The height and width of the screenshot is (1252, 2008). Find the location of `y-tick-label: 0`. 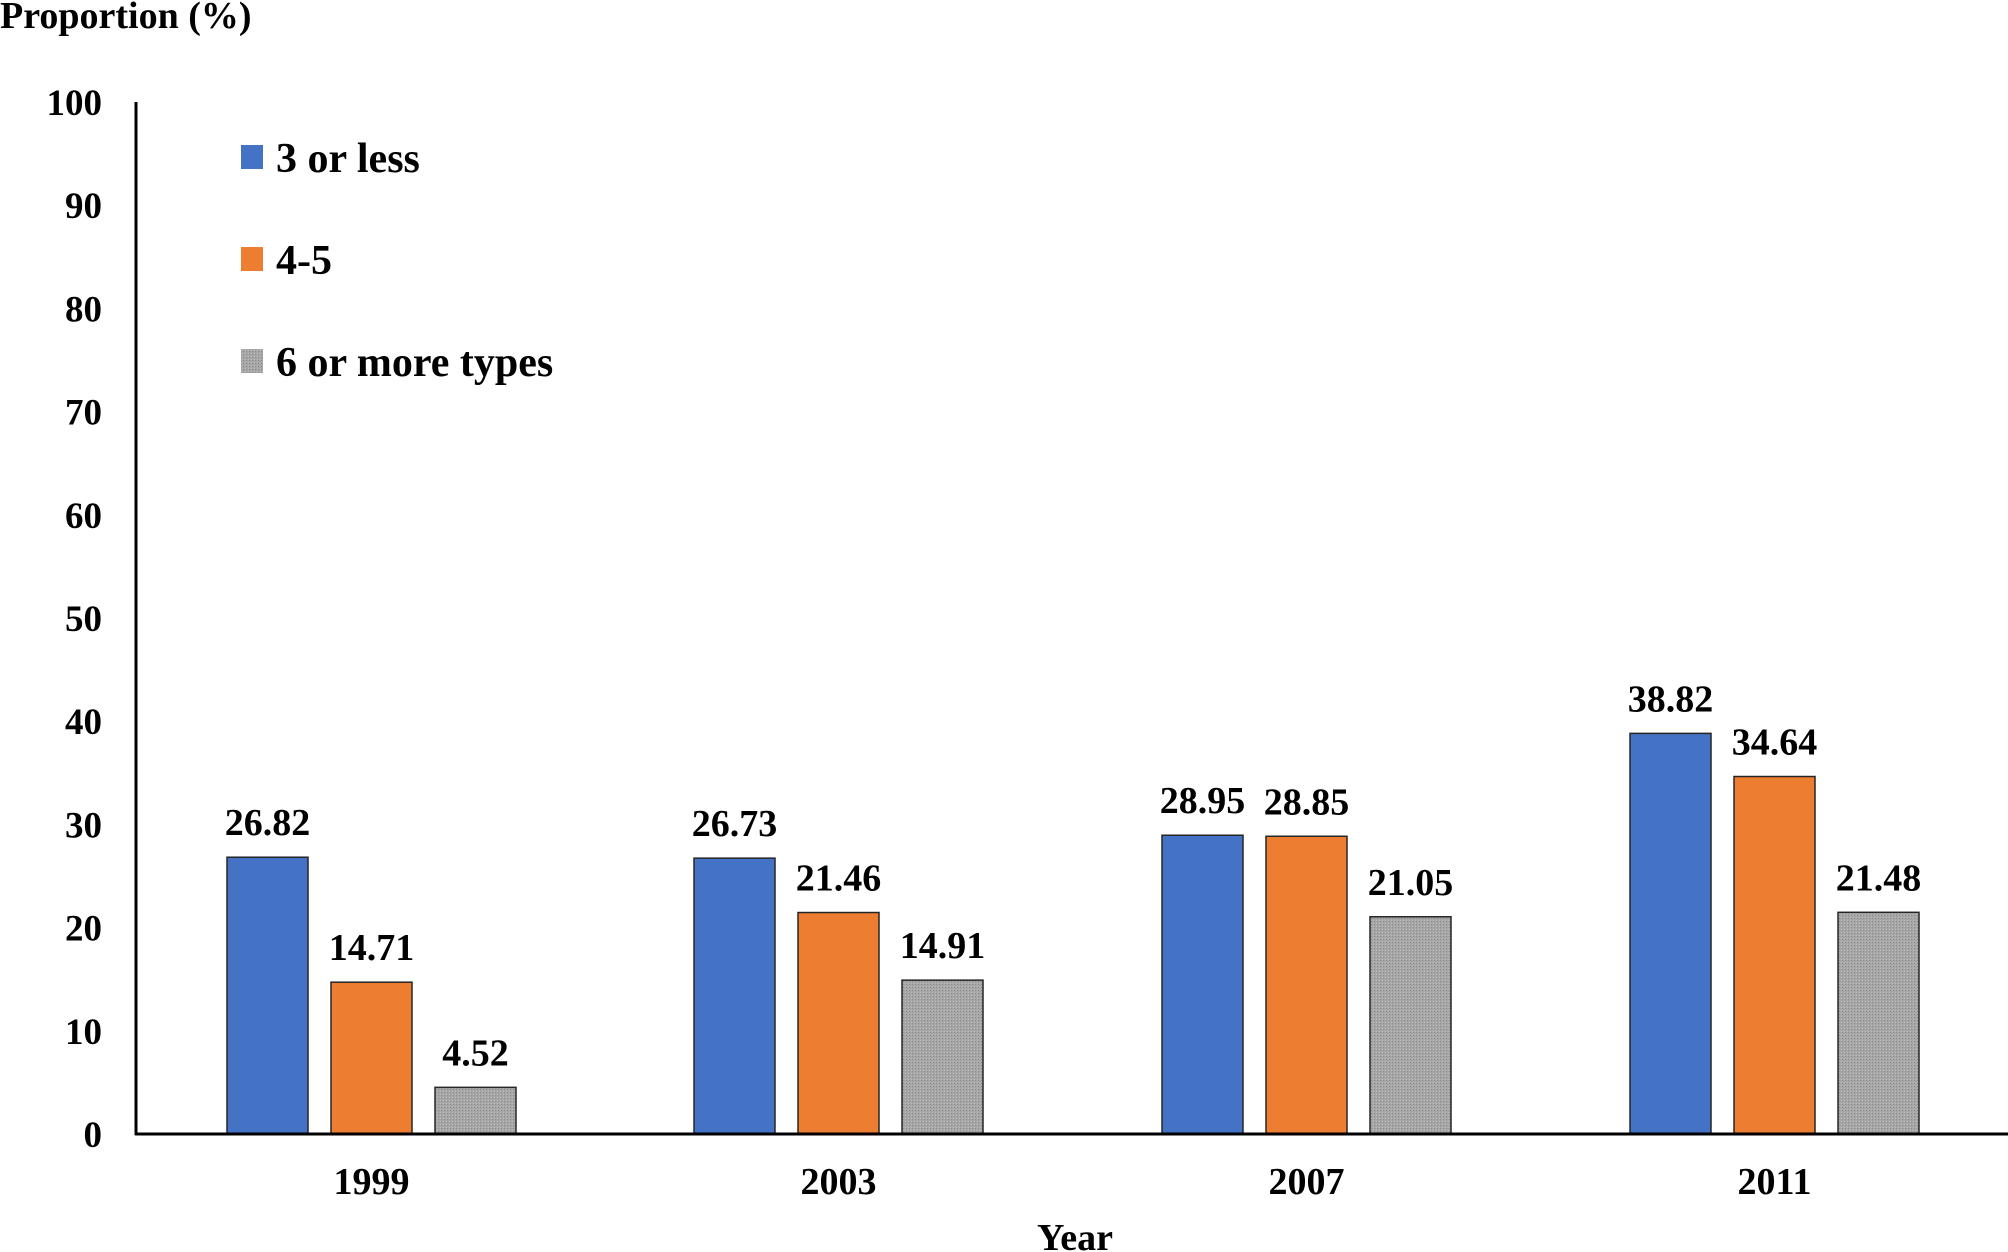

y-tick-label: 0 is located at coordinates (93, 1135).